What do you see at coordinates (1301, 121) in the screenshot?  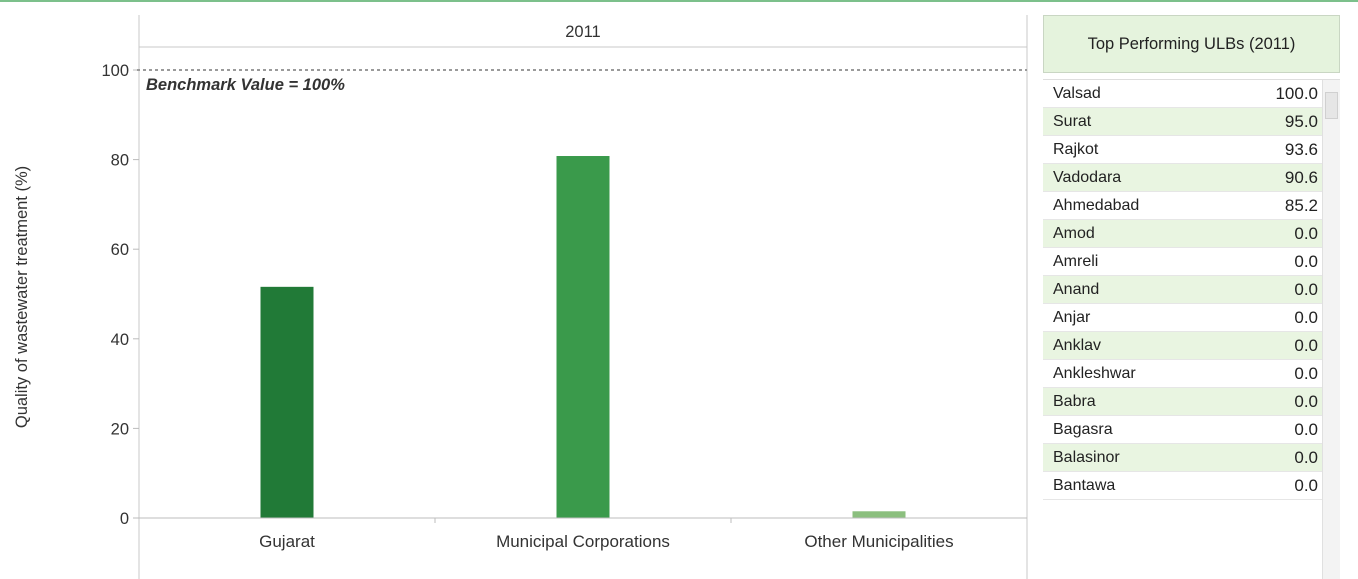 I see `row-ulb-value: 95.0` at bounding box center [1301, 121].